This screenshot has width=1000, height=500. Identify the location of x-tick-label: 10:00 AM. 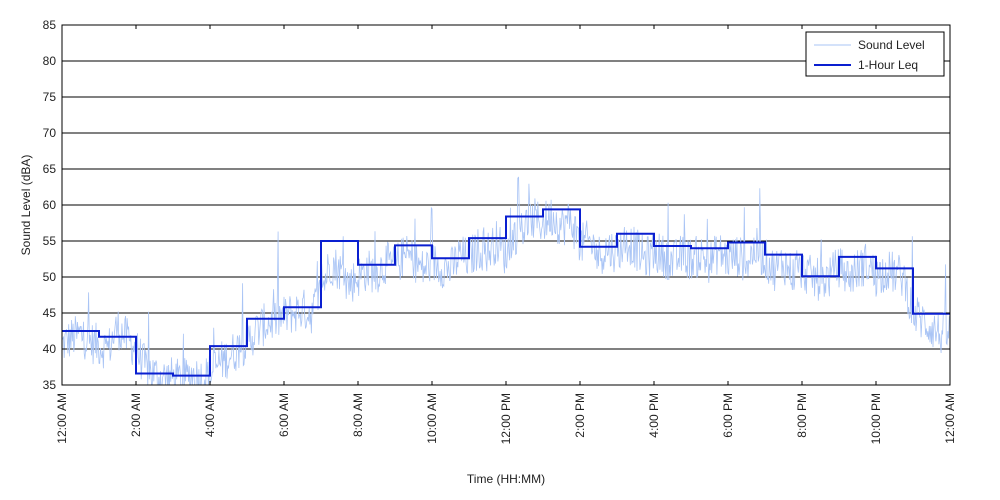
(432, 418).